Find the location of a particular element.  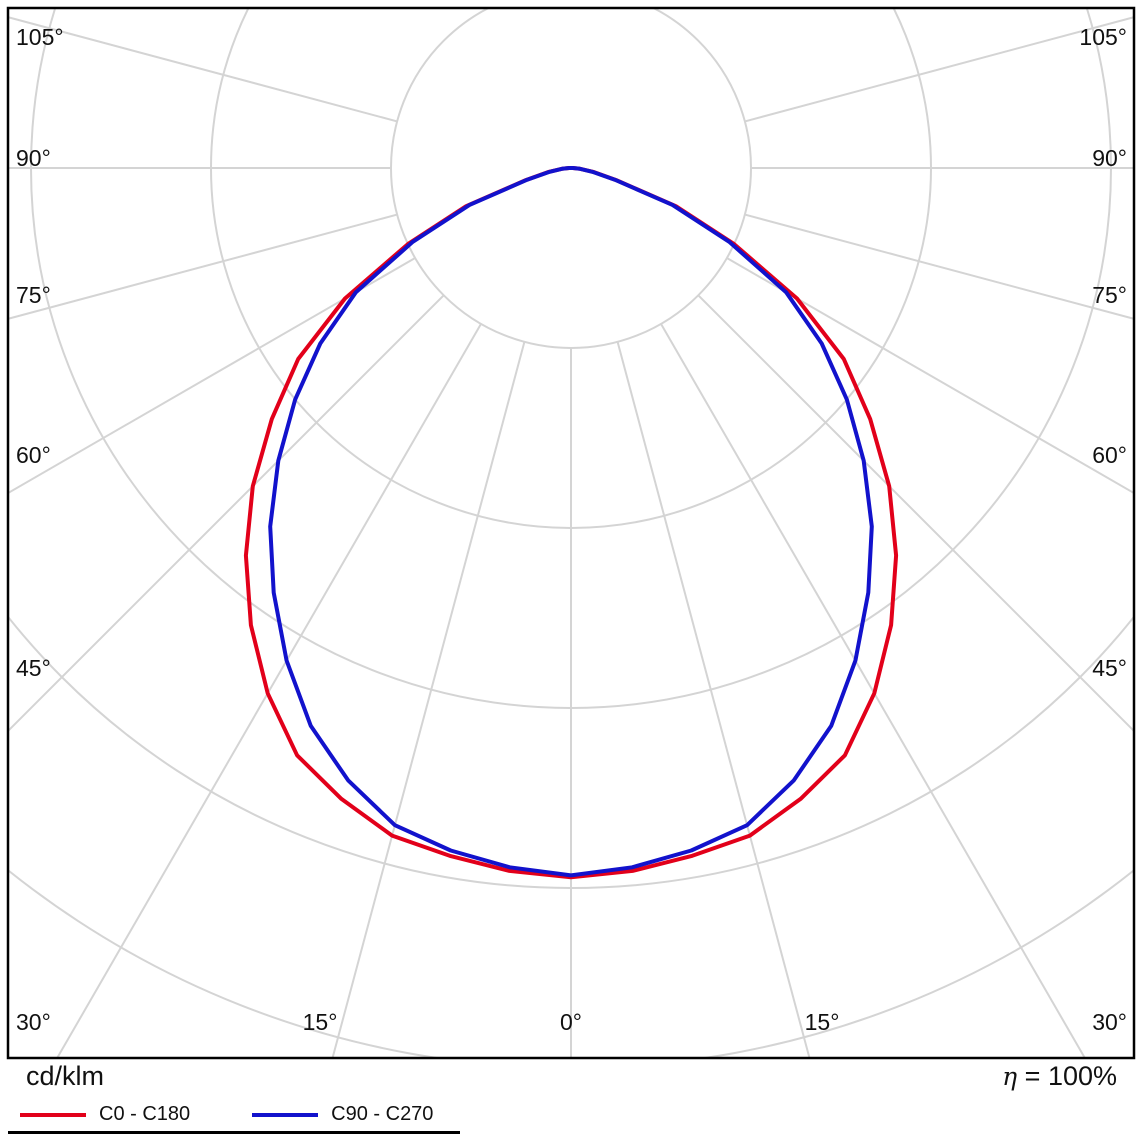

legend-item-c90-c270: C90 - C270 is located at coordinates (342, 1114).